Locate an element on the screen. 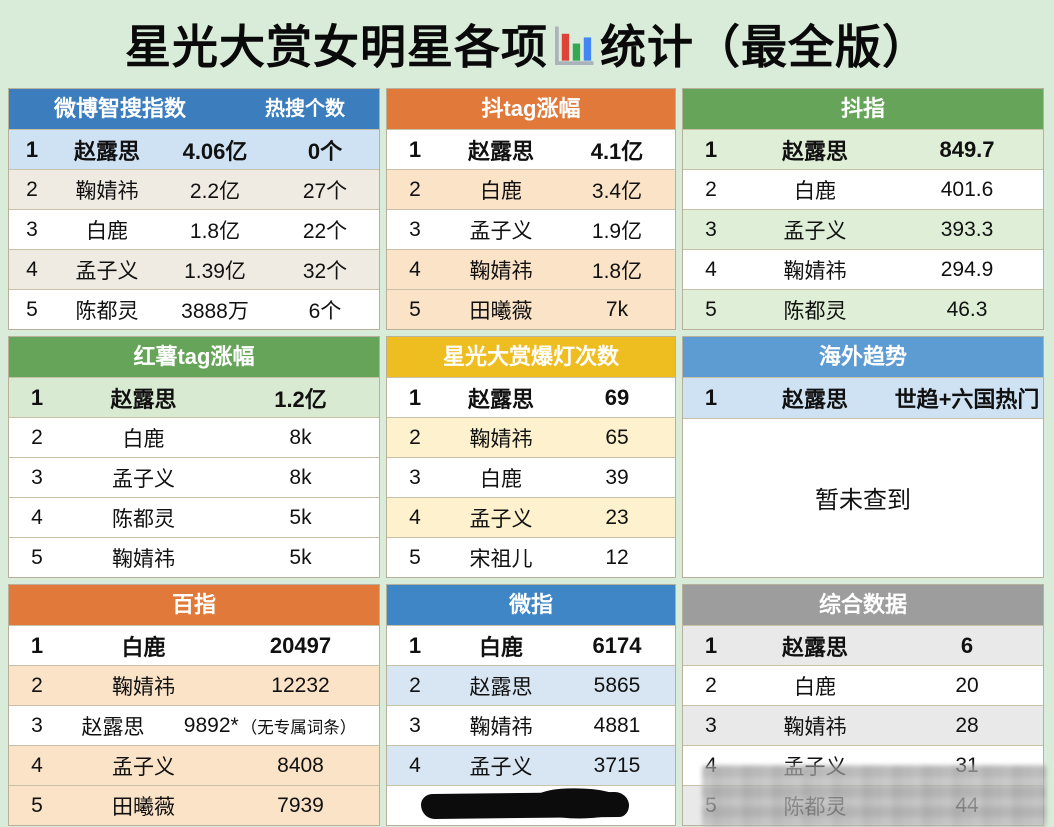 This screenshot has height=827, width=1054. table-row is located at coordinates (531, 805).